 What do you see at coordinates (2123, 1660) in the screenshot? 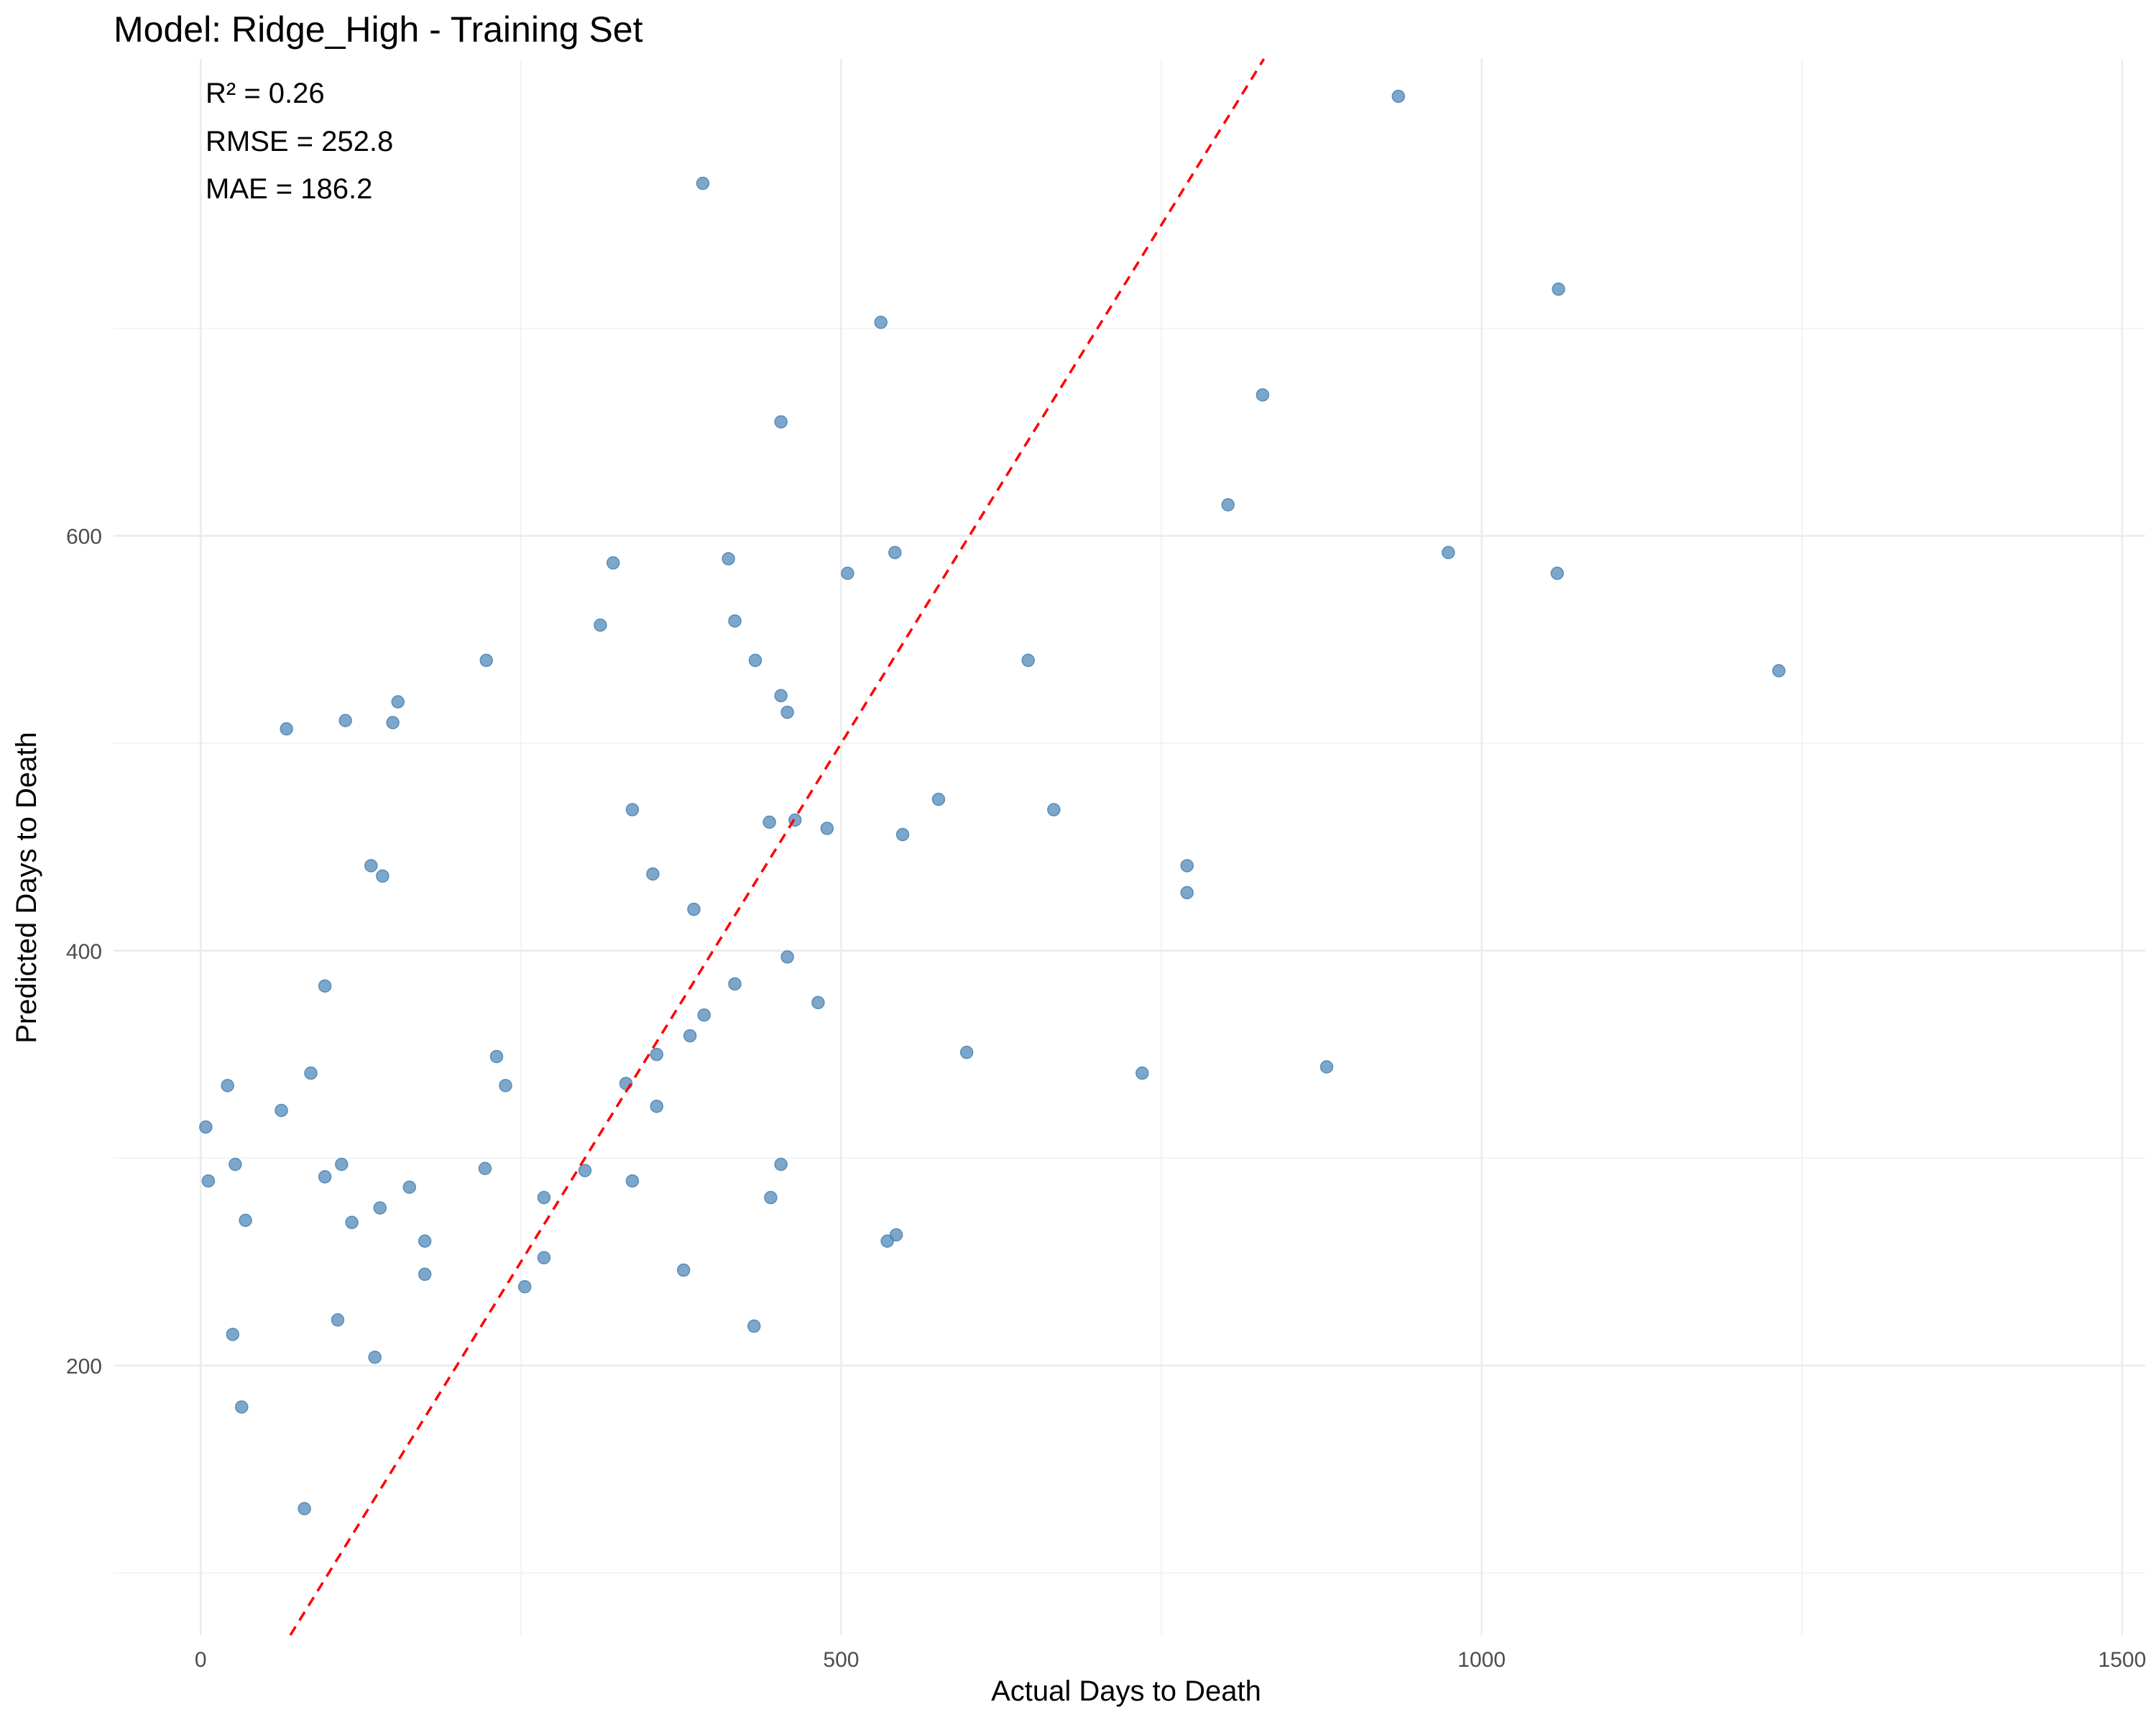
I see `x-tick-label: 1500` at bounding box center [2123, 1660].